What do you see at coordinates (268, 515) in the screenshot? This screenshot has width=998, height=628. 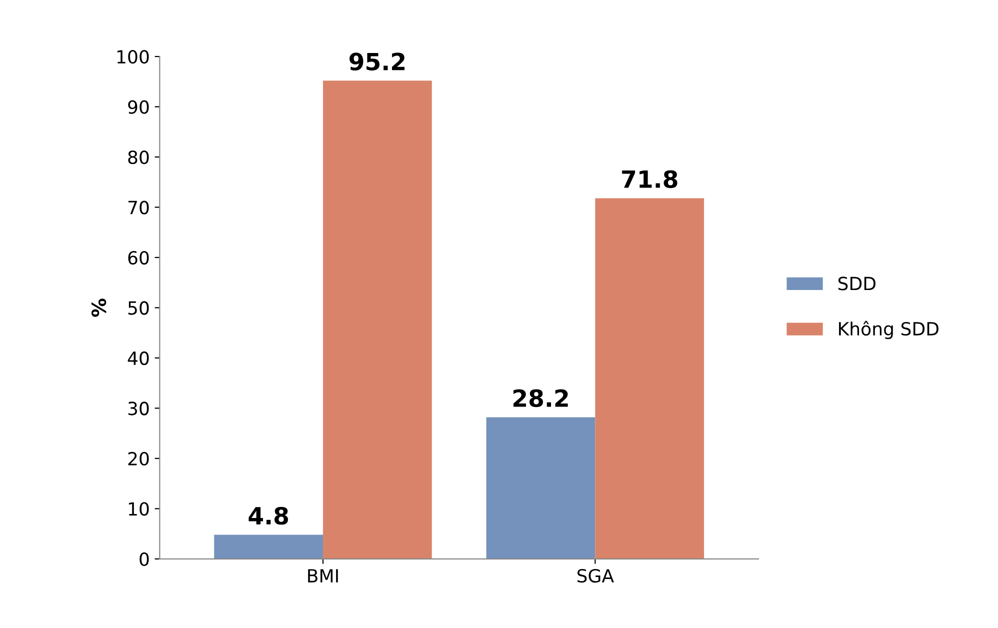 I see `data-label: 4.8` at bounding box center [268, 515].